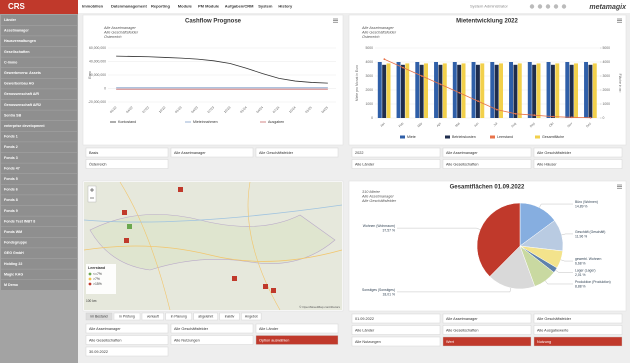  Describe the element at coordinates (97, 284) in the screenshot. I see `legend-label: >15%` at that location.